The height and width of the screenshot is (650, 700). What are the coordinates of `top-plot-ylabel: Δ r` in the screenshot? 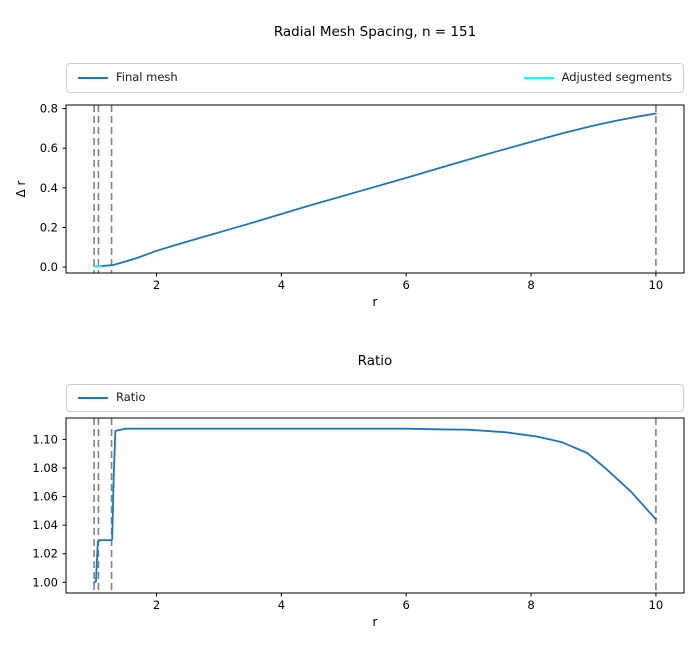 It's located at (21, 188).